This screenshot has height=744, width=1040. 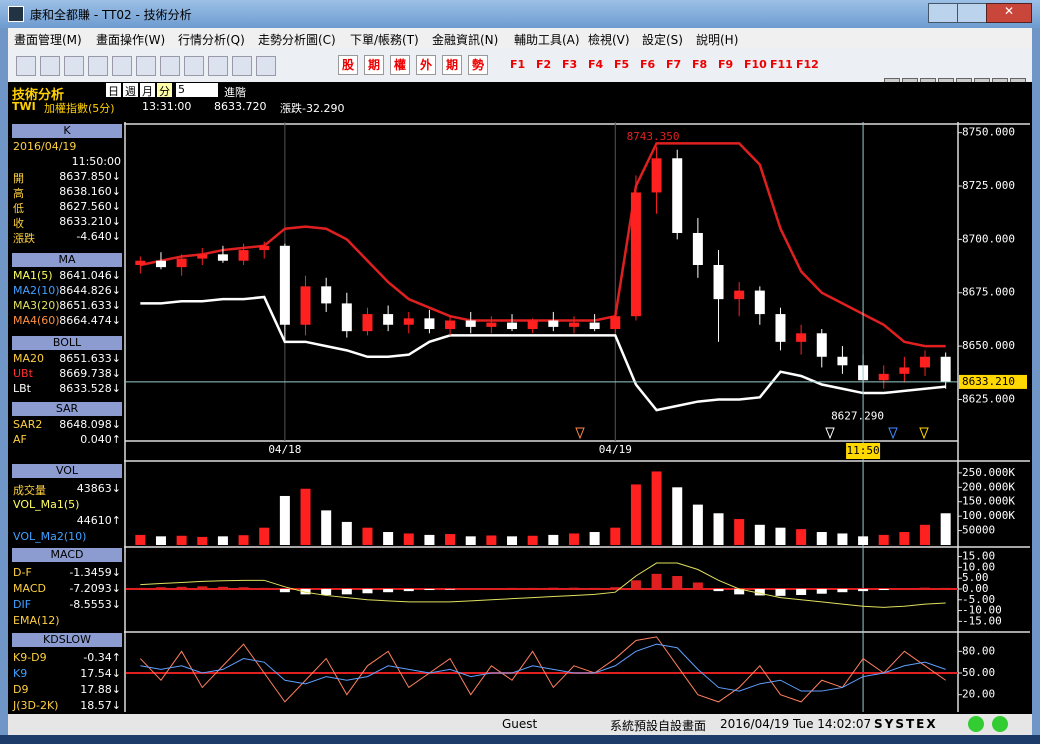 I want to click on menu-item: 輔助工具(A), so click(x=547, y=40).